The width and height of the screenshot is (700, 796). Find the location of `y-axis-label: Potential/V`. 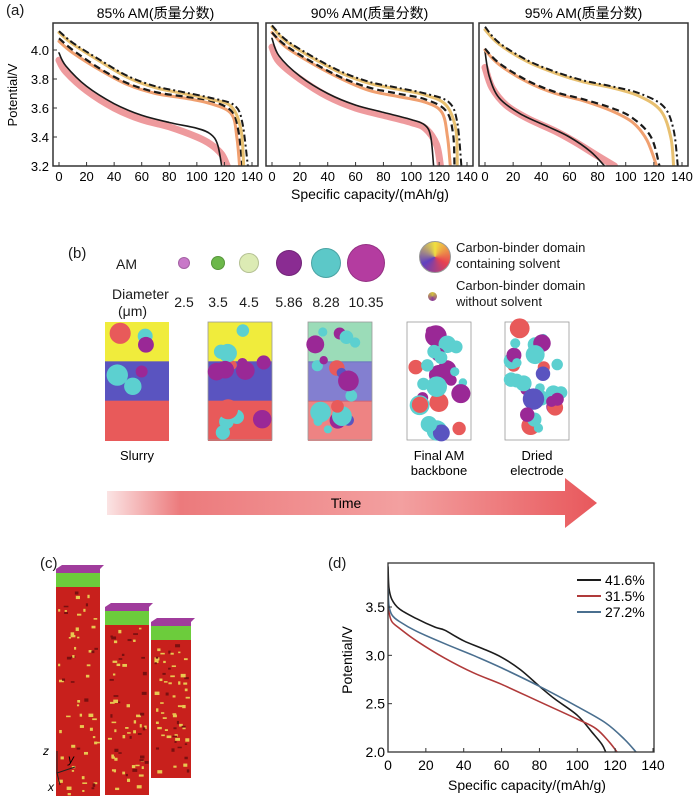

y-axis-label: Potential/V is located at coordinates (347, 659).